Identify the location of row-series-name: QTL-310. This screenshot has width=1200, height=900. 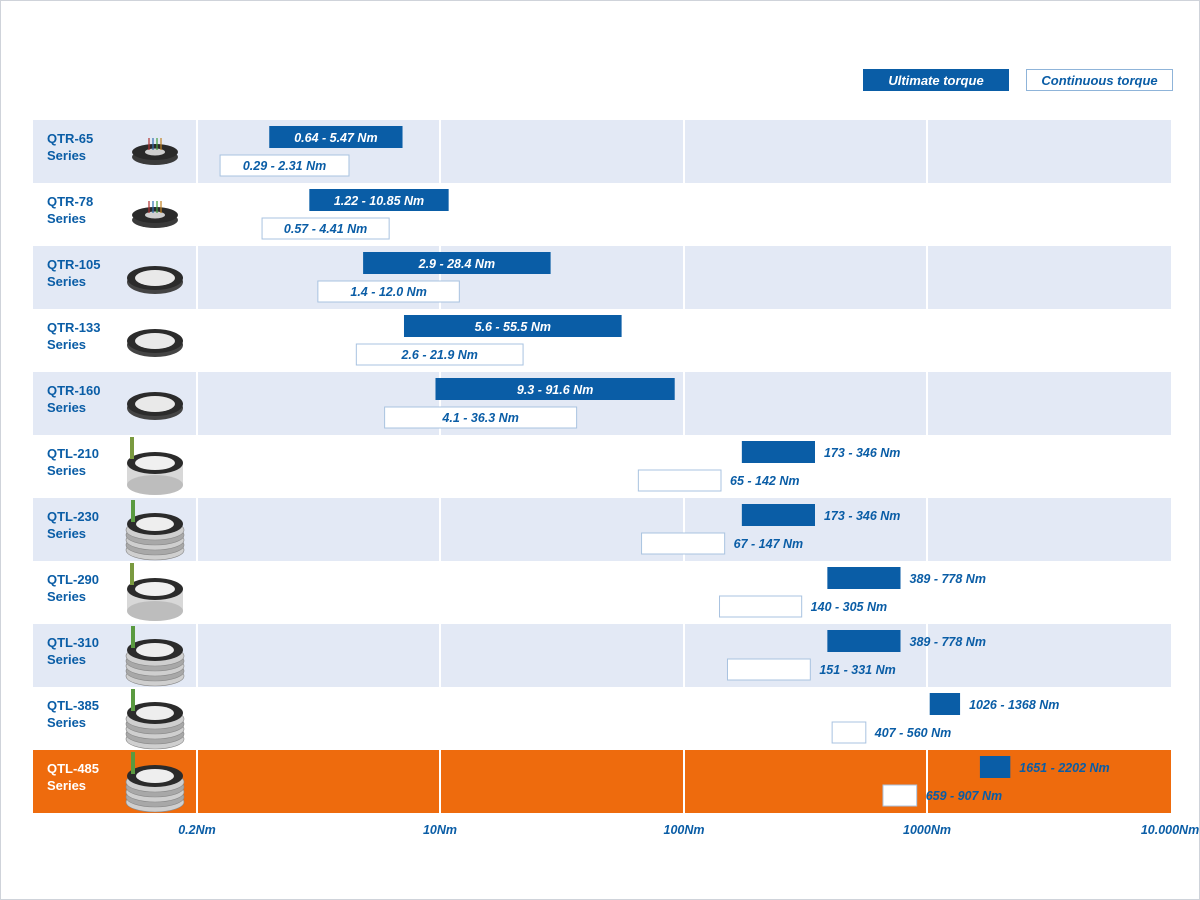
(73, 642).